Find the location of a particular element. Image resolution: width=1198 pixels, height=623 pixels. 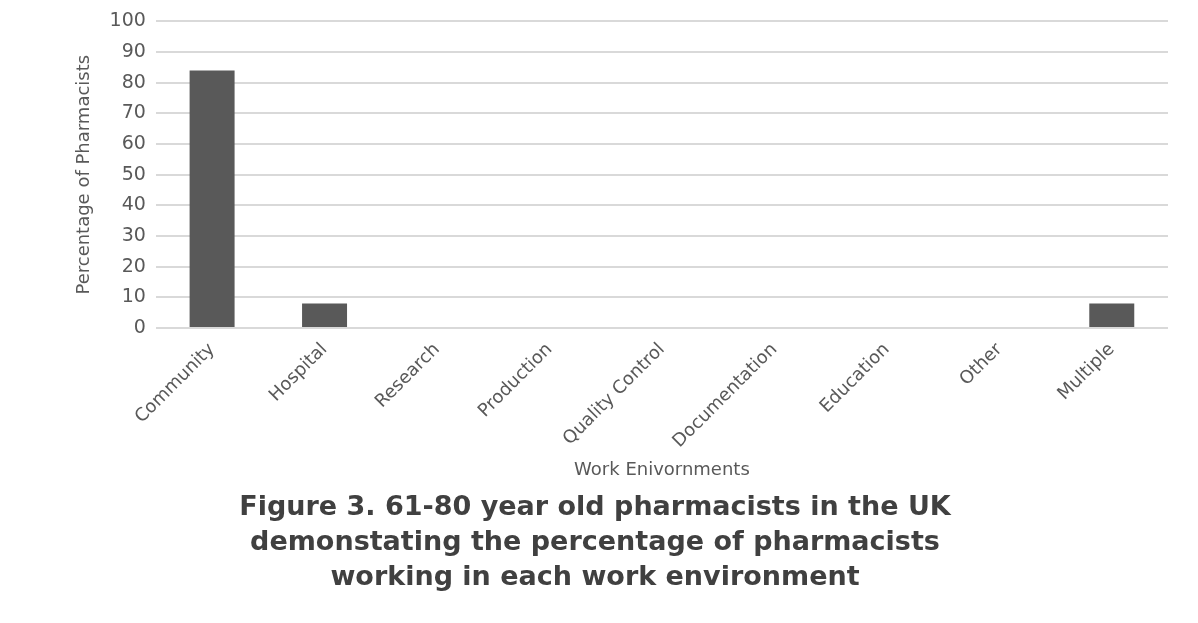

text: Figure 3. 61-80 year old pharmacists in the UK demonstating the percentage of pharmacists working in each work environment is located at coordinates (595, 541).